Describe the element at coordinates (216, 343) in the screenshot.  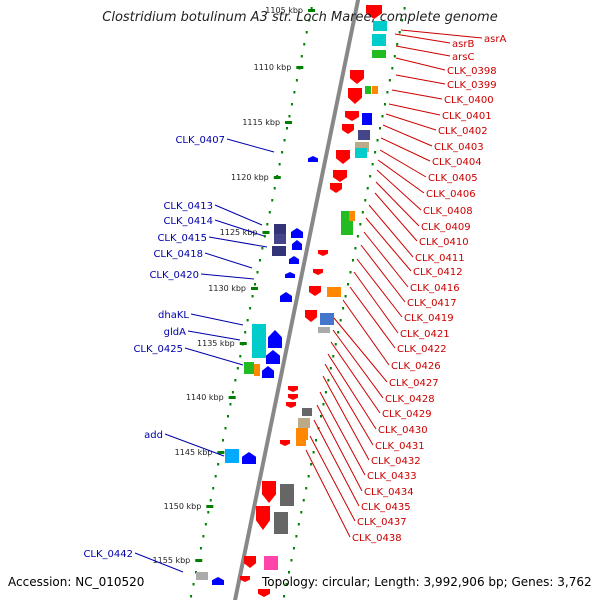
I see `scale-tick-label: 1135 kbp` at that location.